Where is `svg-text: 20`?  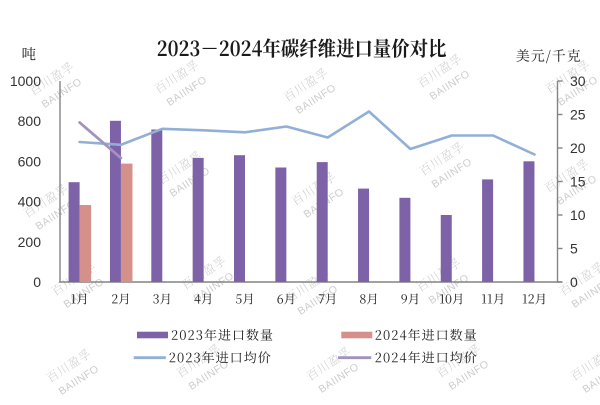
svg-text: 20 is located at coordinates (578, 148).